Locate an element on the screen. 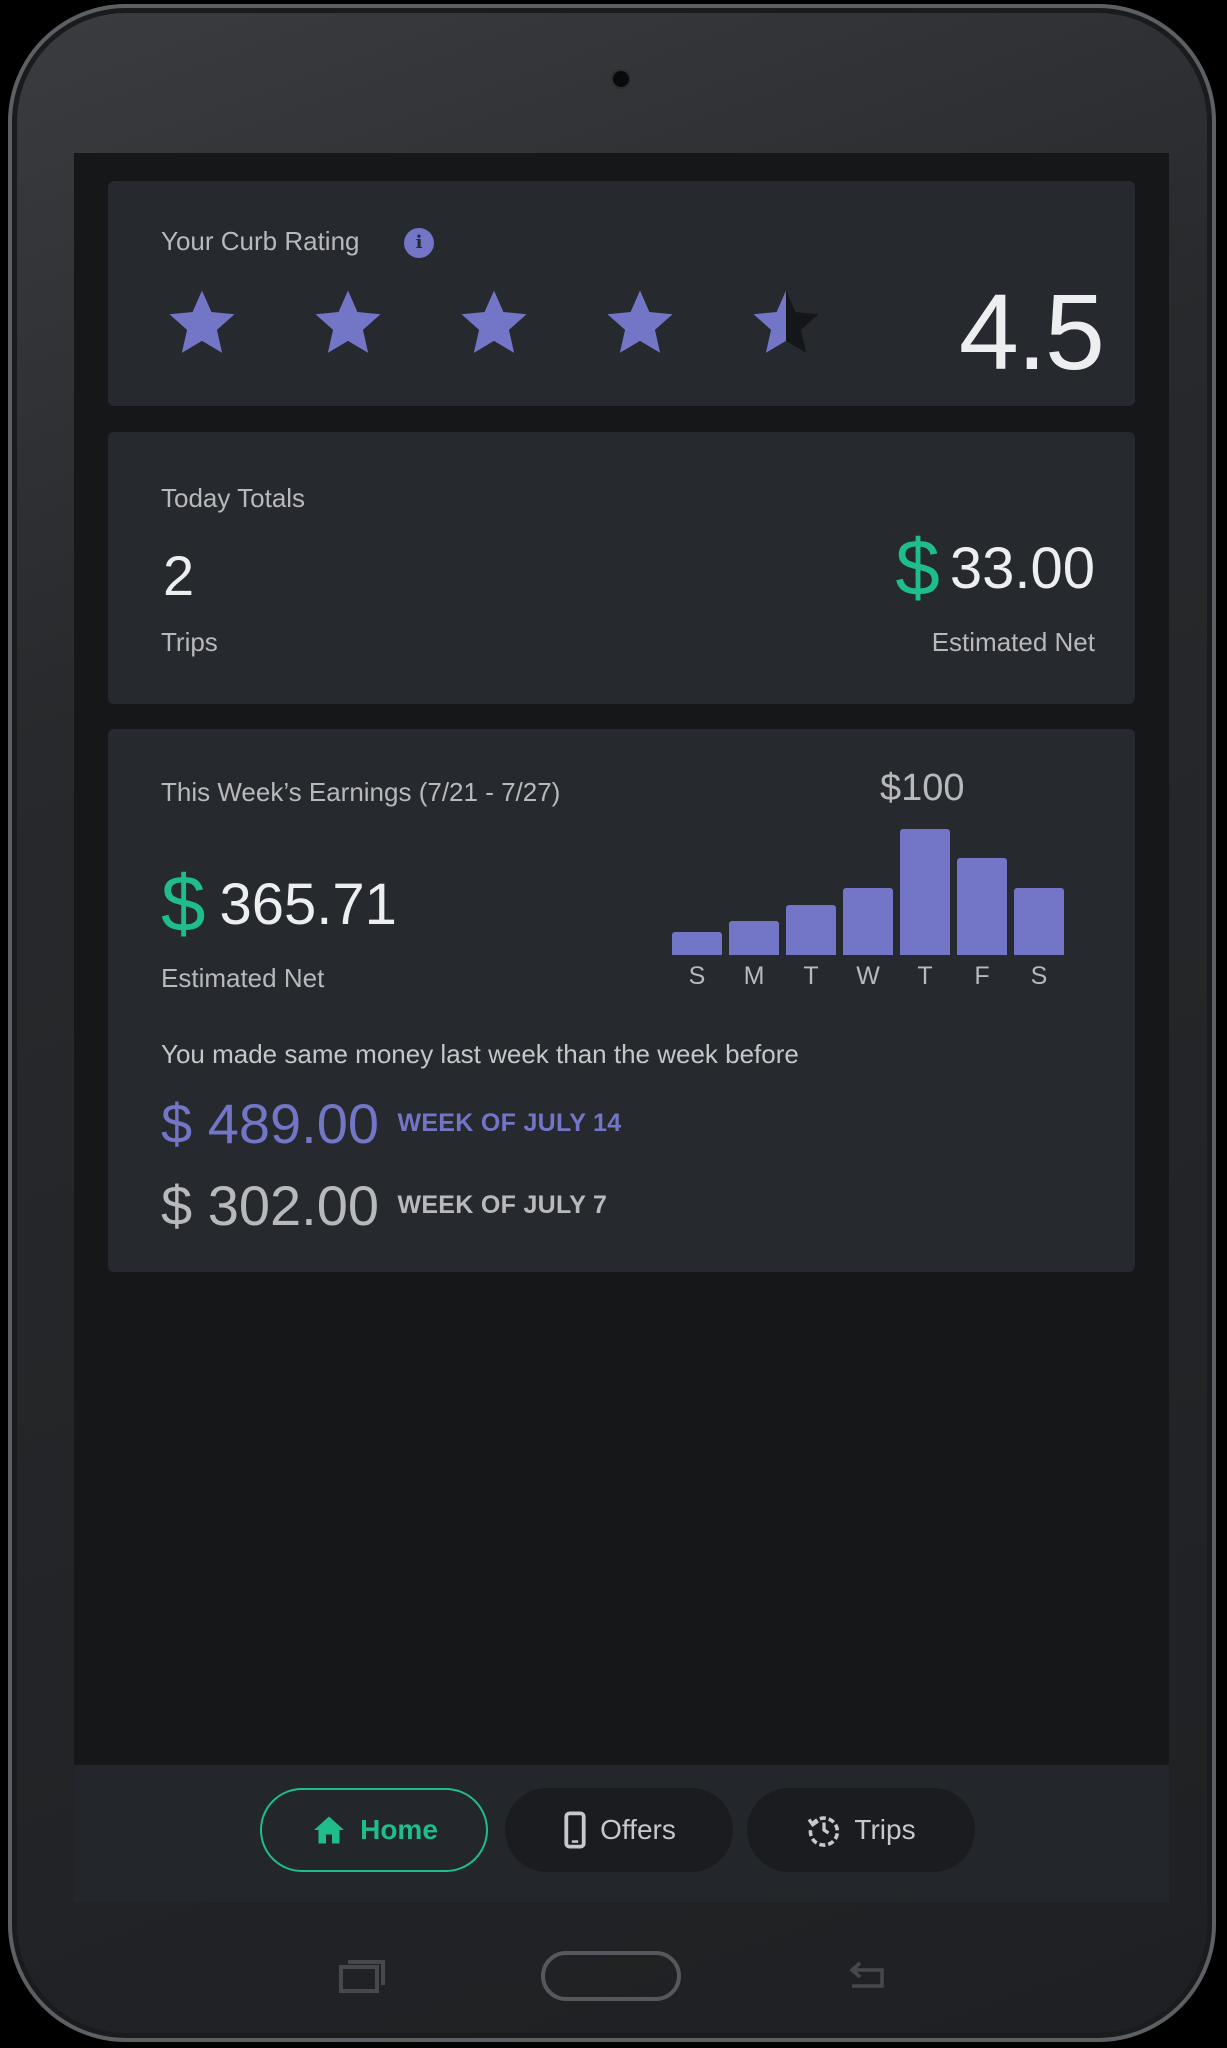  today-net-amount: 33.00 is located at coordinates (1022, 568).